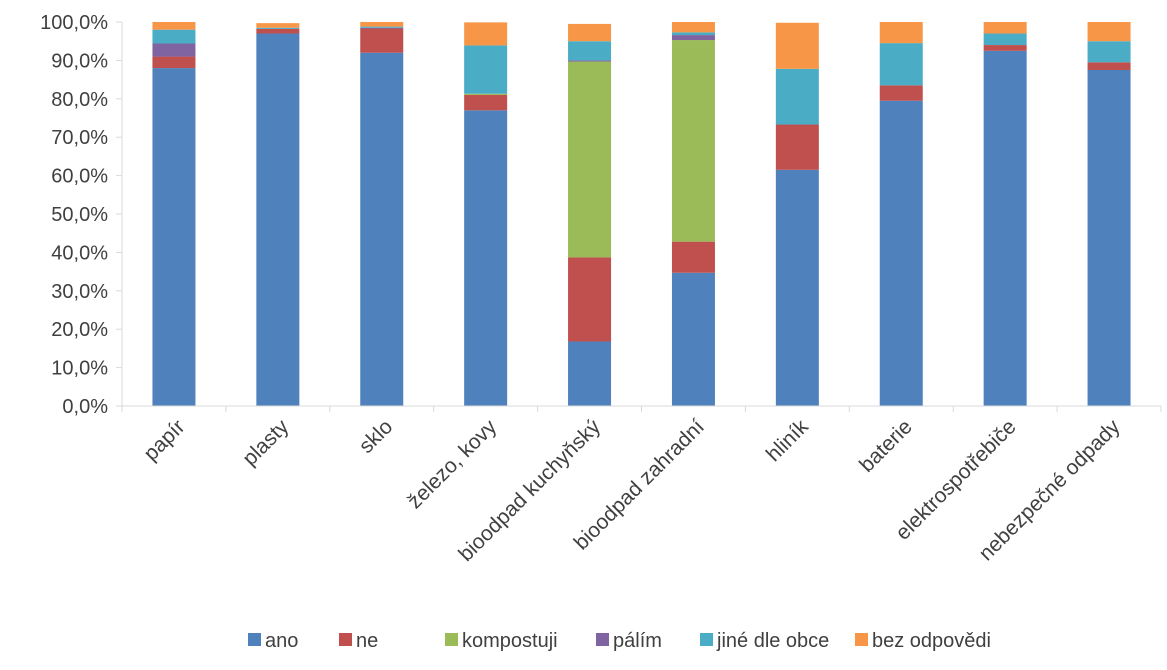 This screenshot has height=670, width=1167. Describe the element at coordinates (1005, 228) in the screenshot. I see `bar-elektrospotrebice-ano` at that location.